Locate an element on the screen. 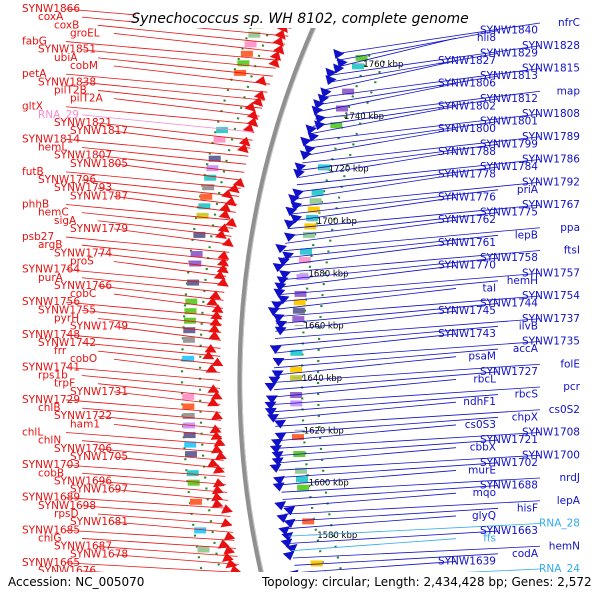 The image size is (600, 600). scale-label: 1600 kbp is located at coordinates (329, 484).